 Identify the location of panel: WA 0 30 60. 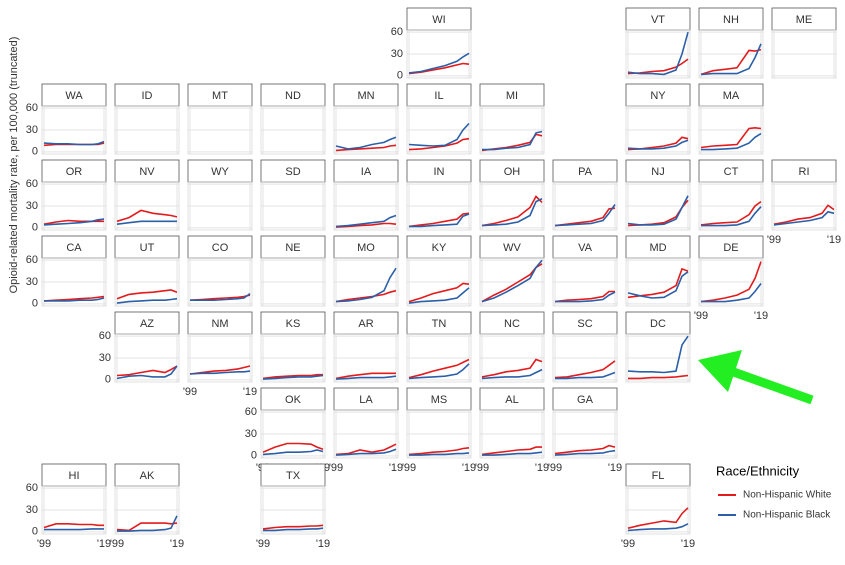
(66, 120).